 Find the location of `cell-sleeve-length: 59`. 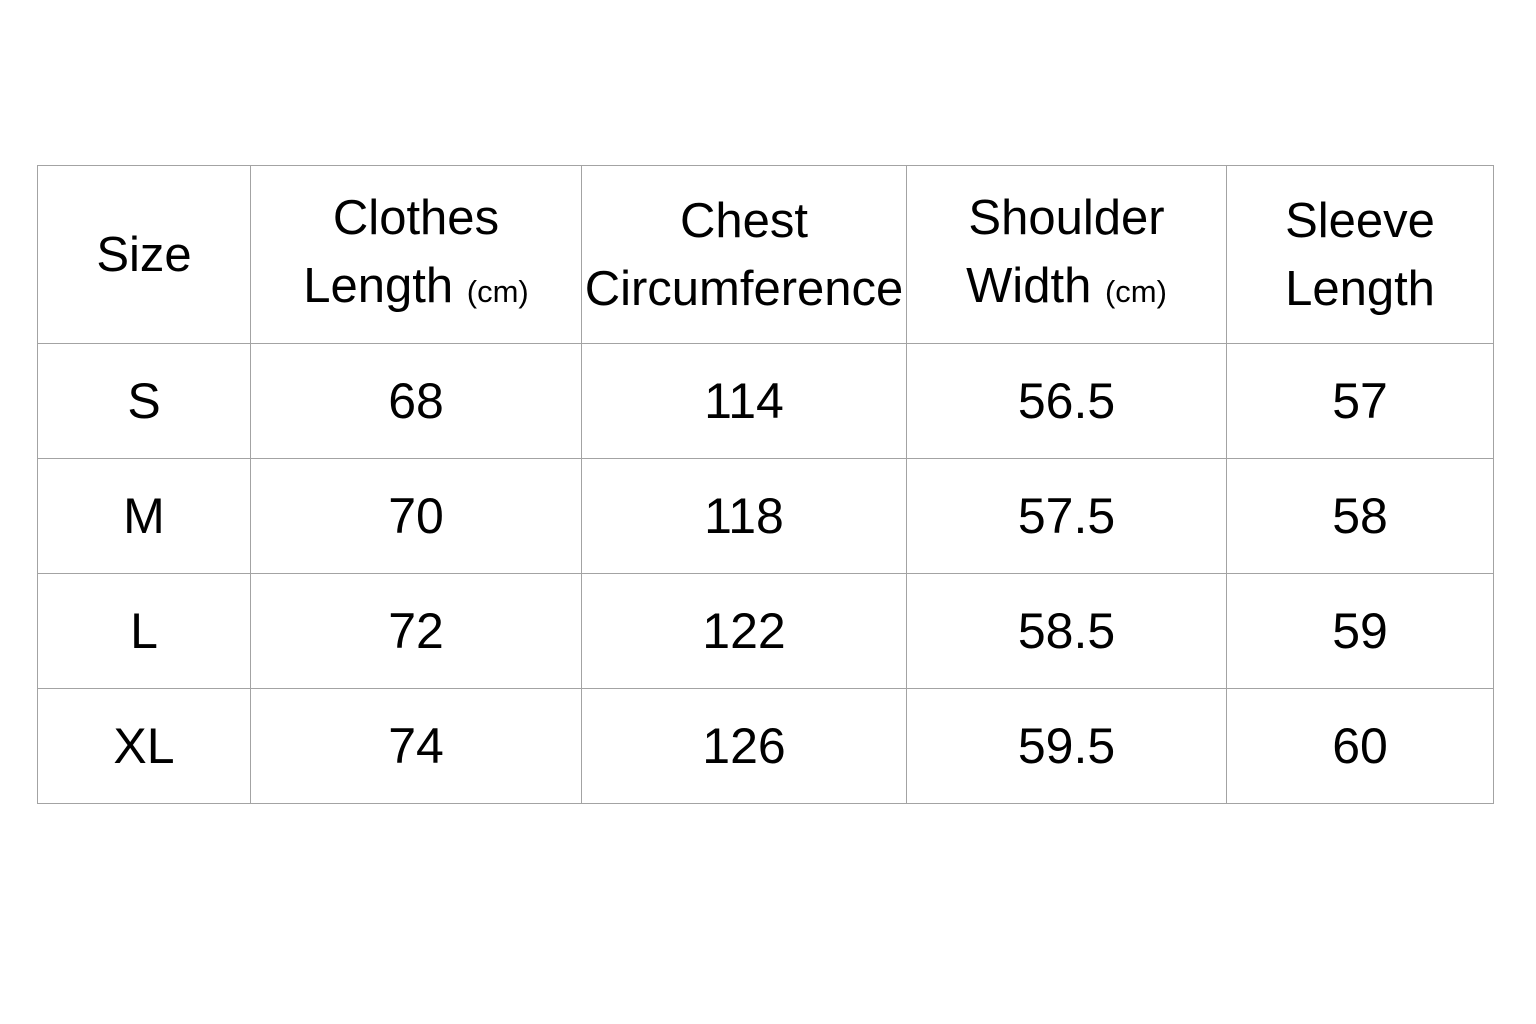

cell-sleeve-length: 59 is located at coordinates (1360, 631).